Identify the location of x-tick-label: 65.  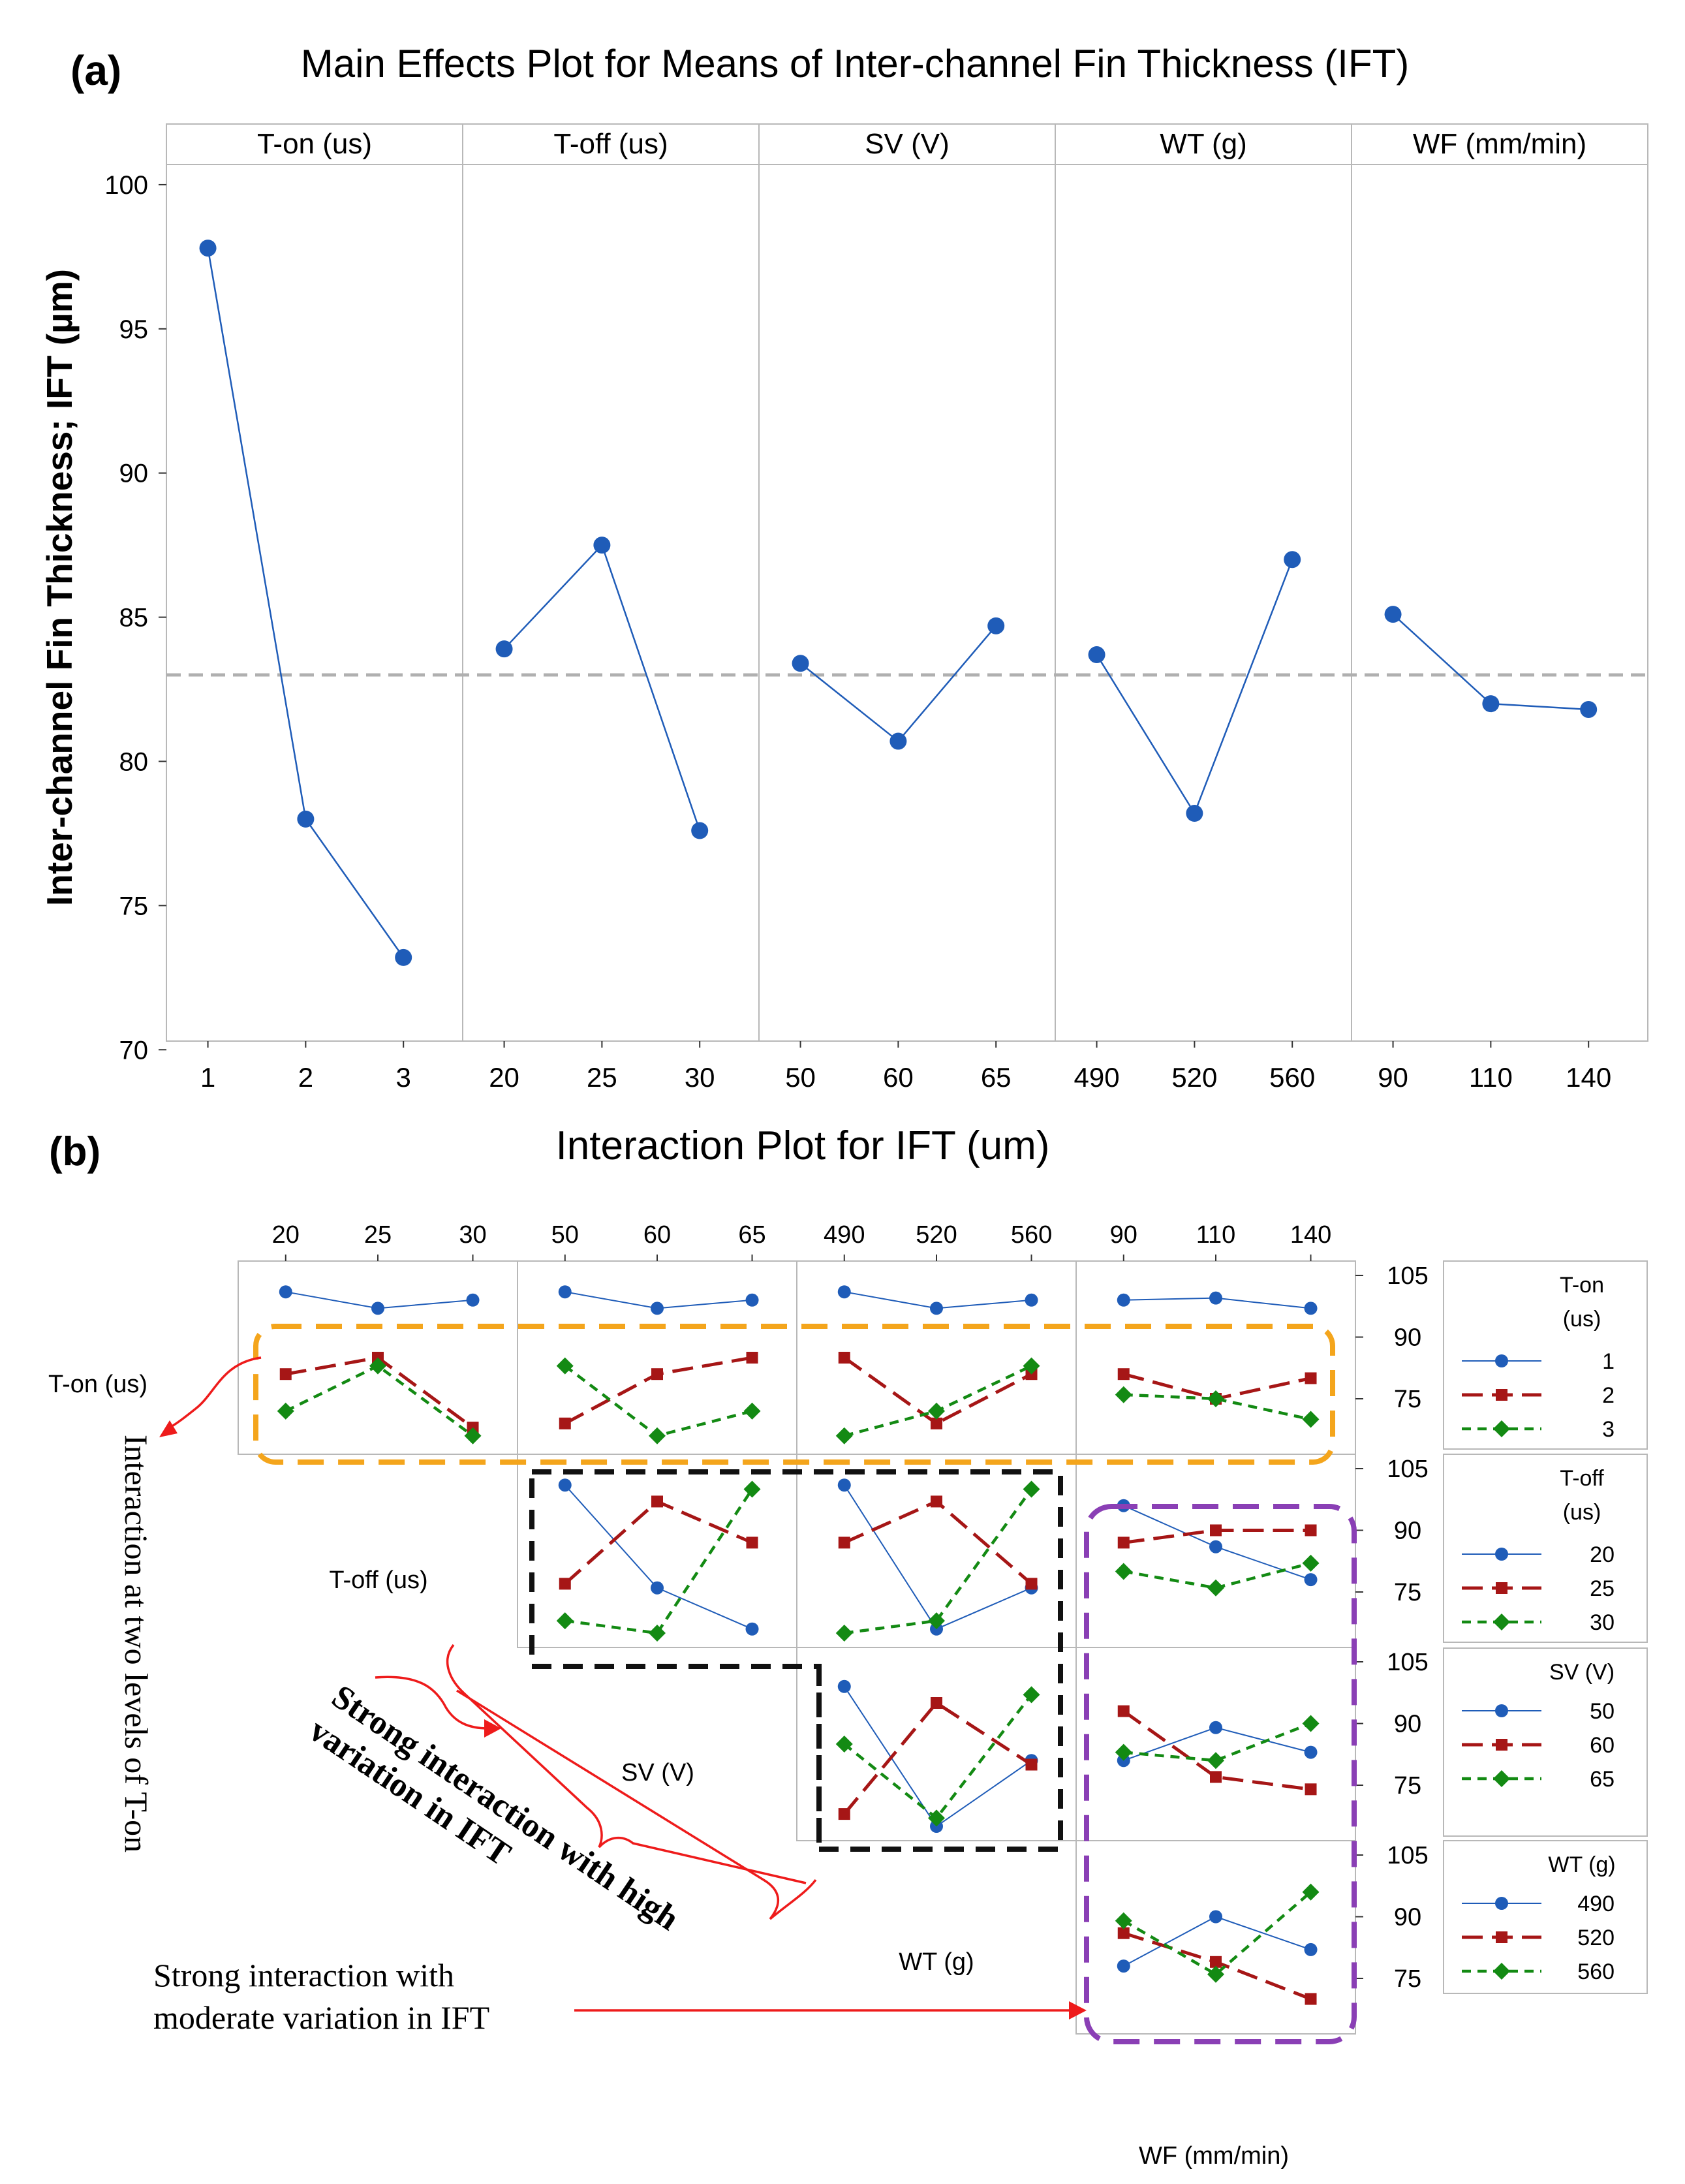
(997, 1078).